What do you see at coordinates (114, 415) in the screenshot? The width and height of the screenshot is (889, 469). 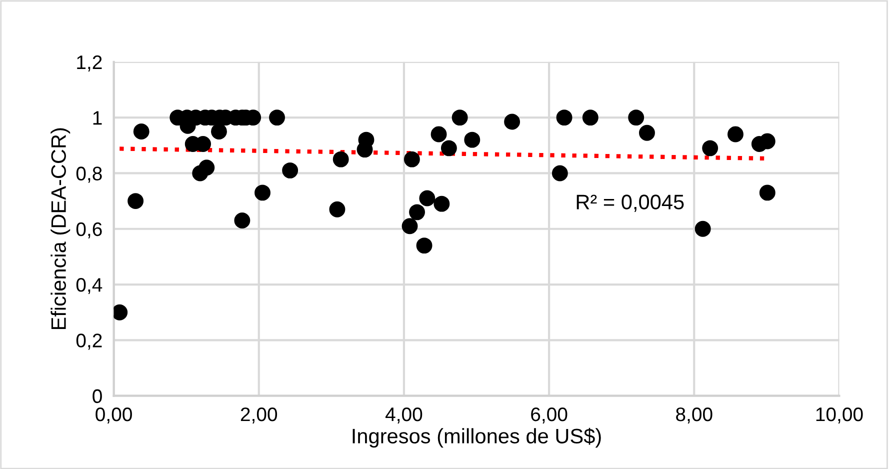 I see `x-tick-label: 0,00` at bounding box center [114, 415].